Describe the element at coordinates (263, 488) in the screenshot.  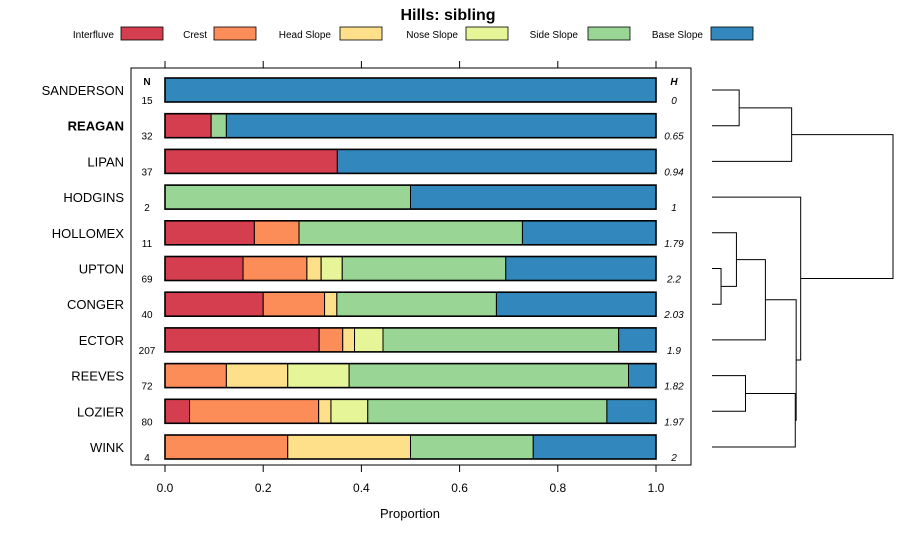
I see `x-tick-label: 0.2` at that location.